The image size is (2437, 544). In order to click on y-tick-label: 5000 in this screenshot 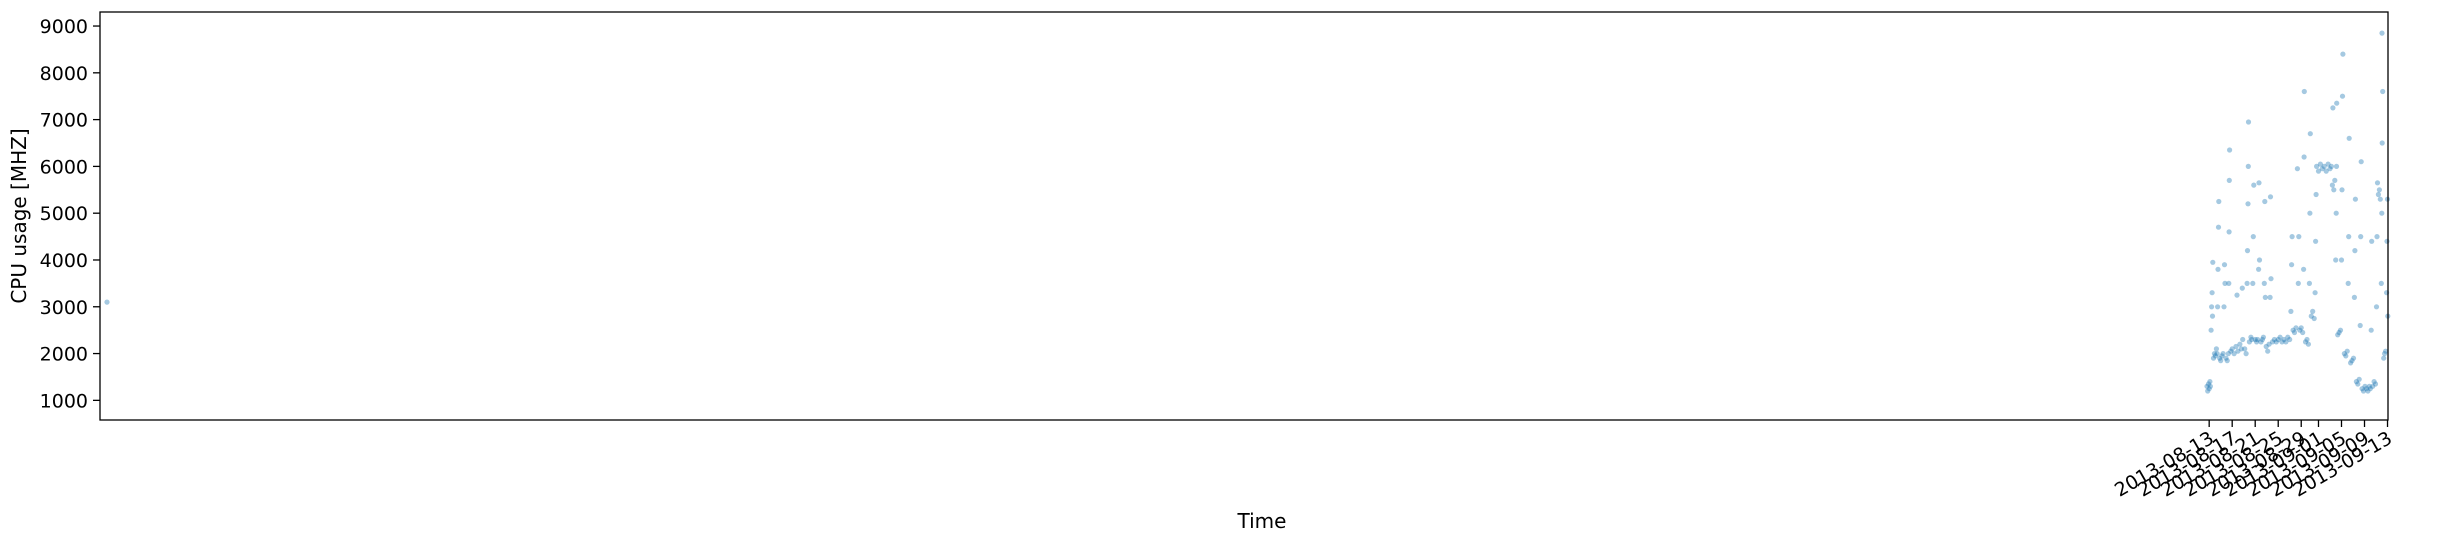, I will do `click(64, 214)`.